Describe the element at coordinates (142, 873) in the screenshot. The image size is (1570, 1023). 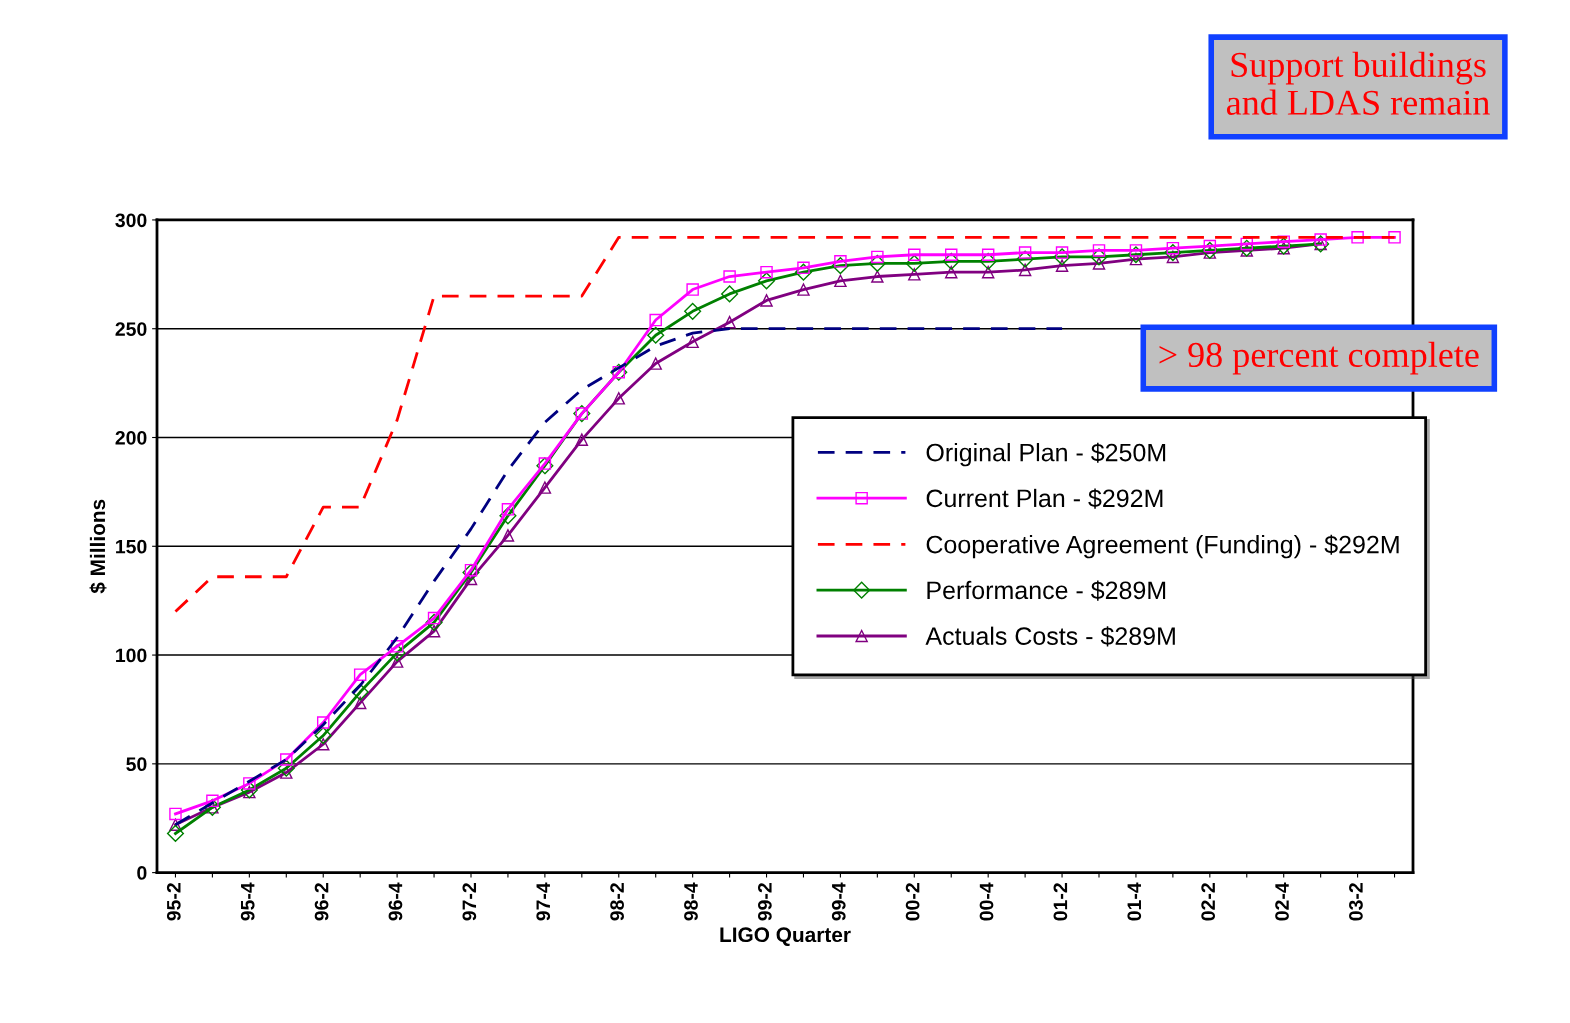
I see `y-tick-label: 0` at that location.